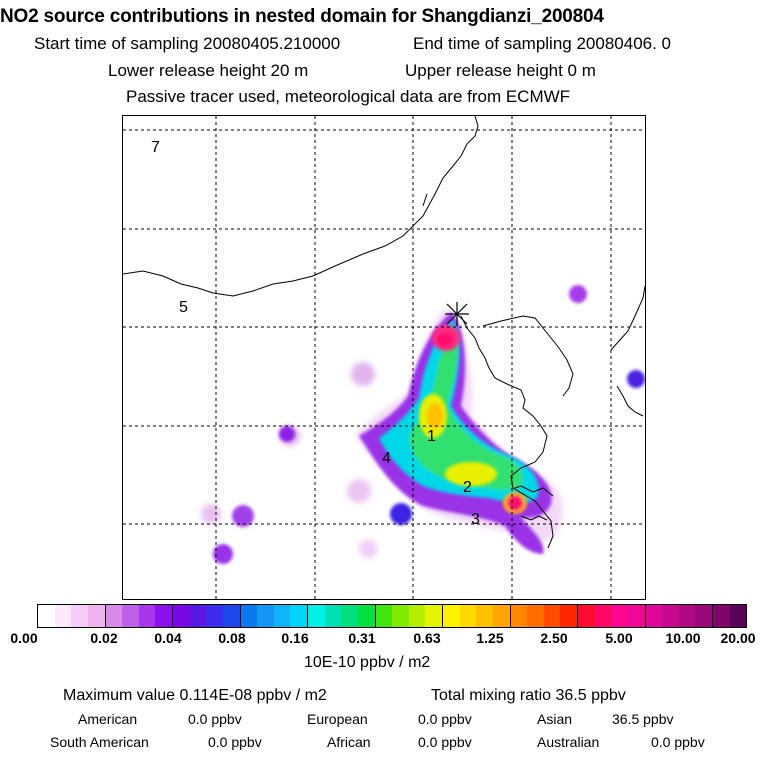 This screenshot has height=768, width=768. What do you see at coordinates (386, 458) in the screenshot?
I see `region-label-4: 4` at bounding box center [386, 458].